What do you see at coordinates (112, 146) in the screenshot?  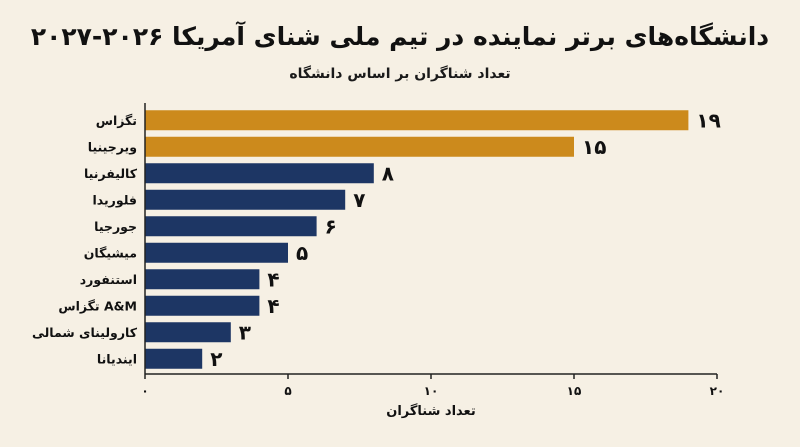 I see `category-label: ویرجینیا` at bounding box center [112, 146].